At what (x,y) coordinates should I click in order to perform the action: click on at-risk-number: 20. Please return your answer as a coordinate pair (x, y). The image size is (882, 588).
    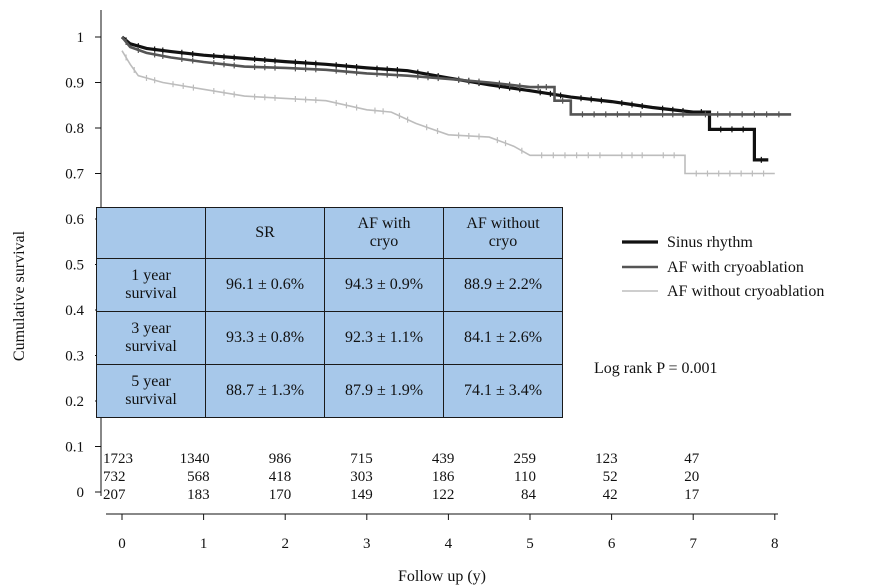
    Looking at the image, I should click on (691, 477).